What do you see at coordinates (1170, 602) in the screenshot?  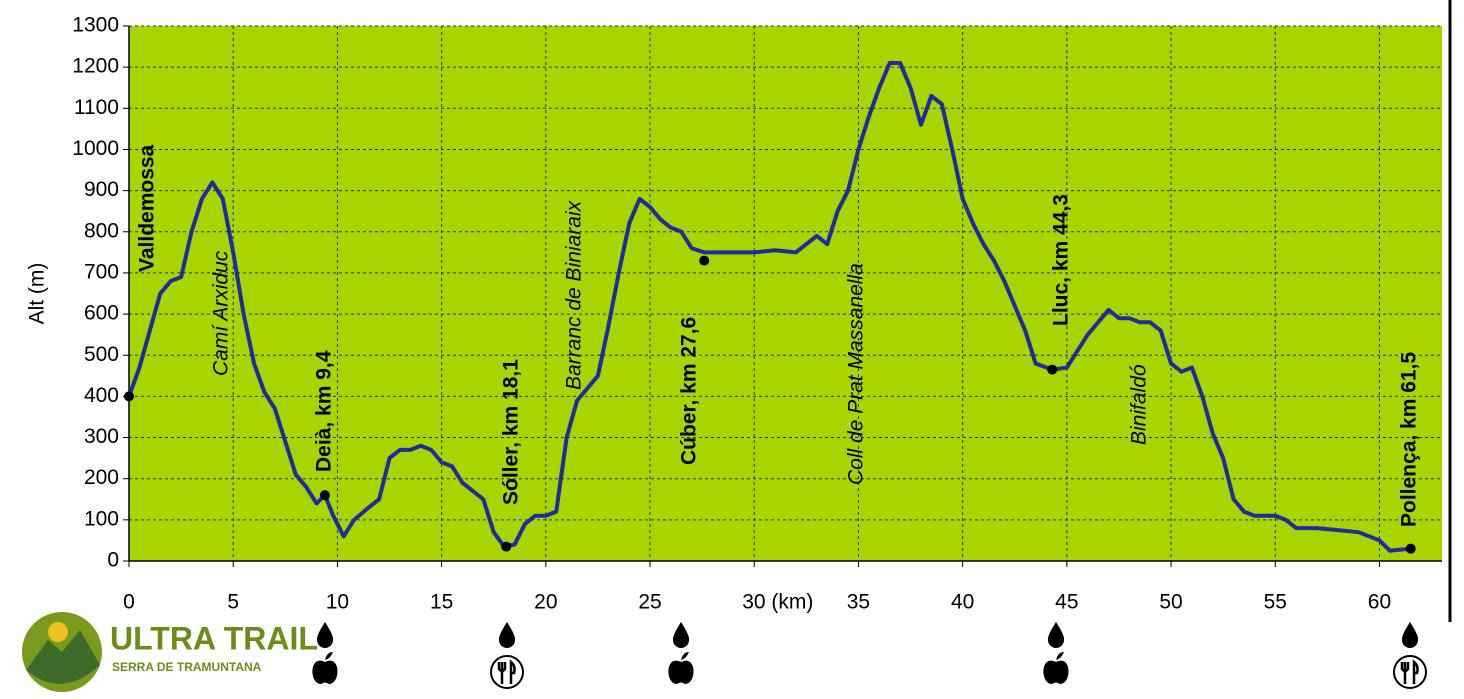 I see `x-tick-label: 50` at bounding box center [1170, 602].